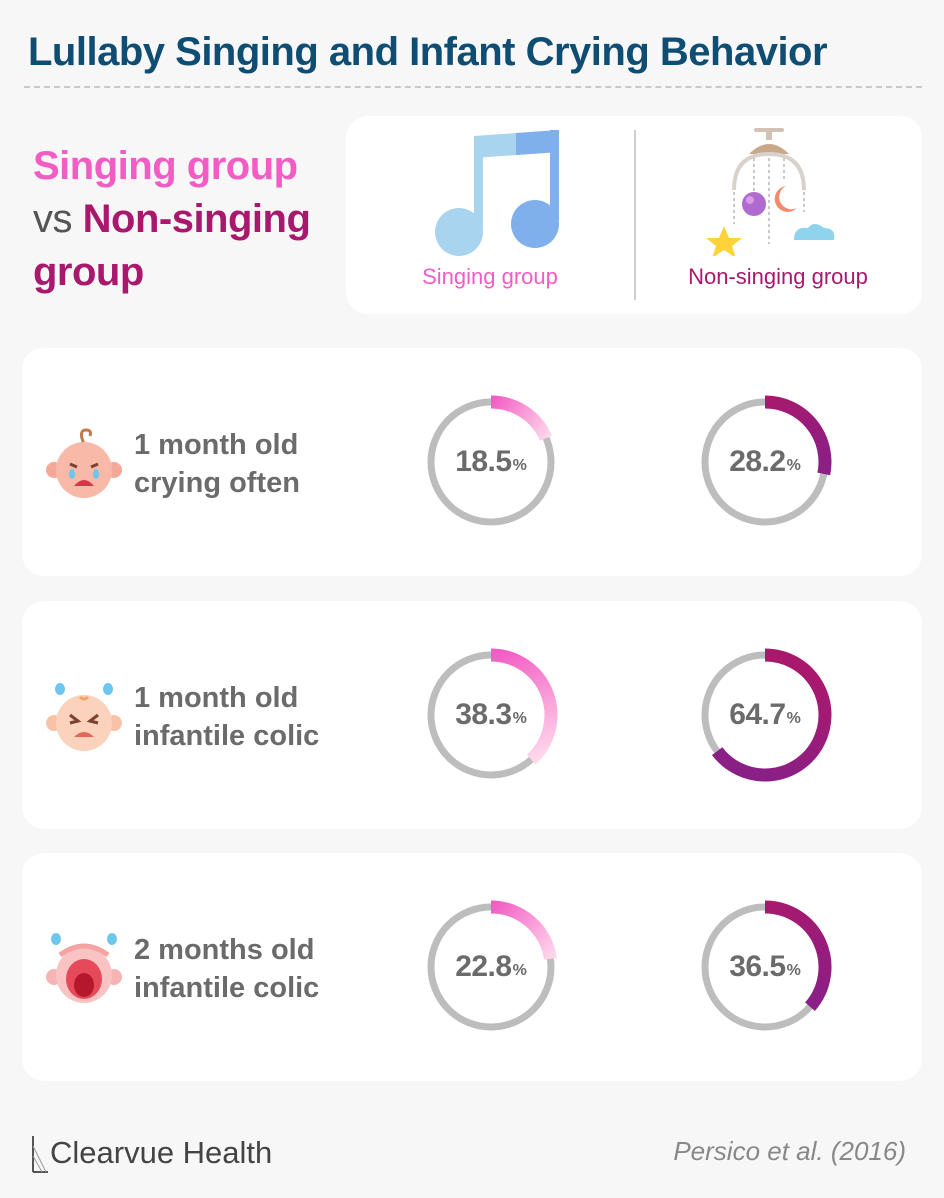 This screenshot has height=1198, width=944. I want to click on legend-singing-label: Singing group, so click(490, 276).